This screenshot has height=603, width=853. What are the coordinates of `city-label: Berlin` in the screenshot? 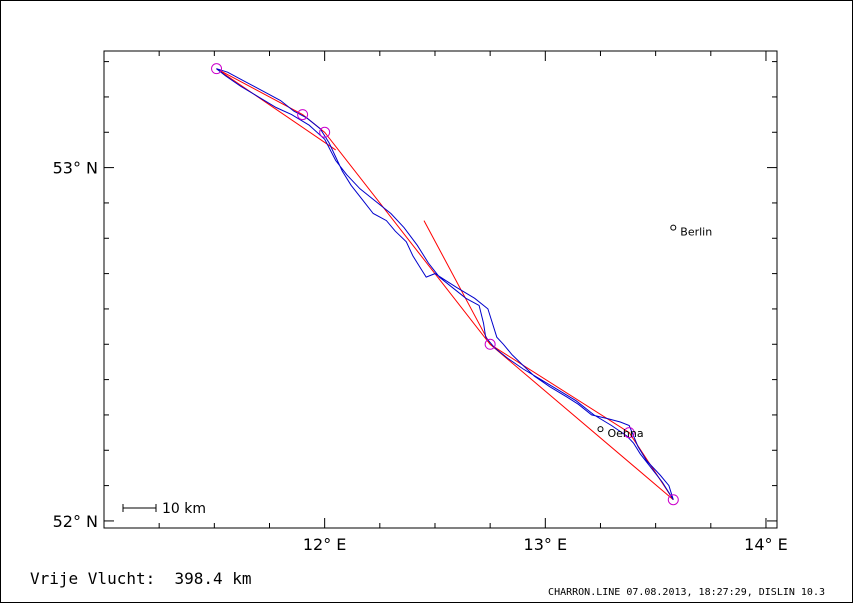 It's located at (696, 232).